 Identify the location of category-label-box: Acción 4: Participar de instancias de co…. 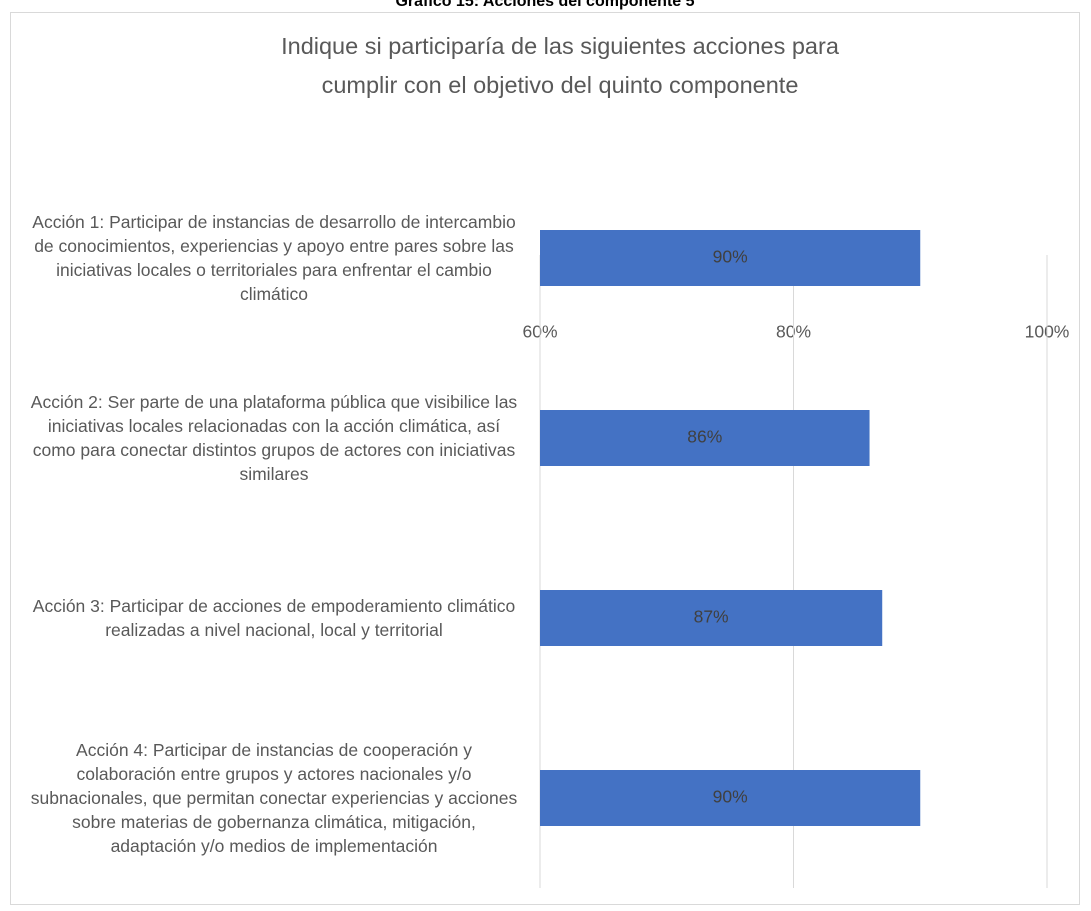
(270, 798).